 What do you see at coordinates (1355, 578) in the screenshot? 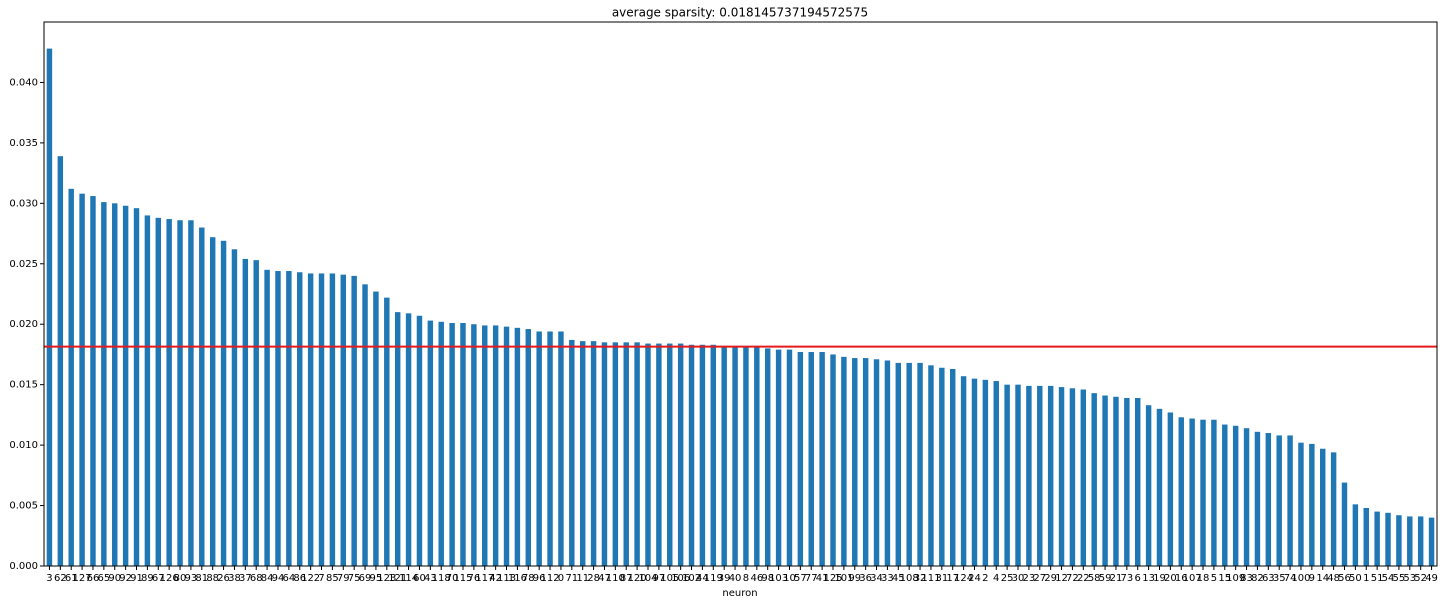
I see `x-tick-label: 50` at bounding box center [1355, 578].